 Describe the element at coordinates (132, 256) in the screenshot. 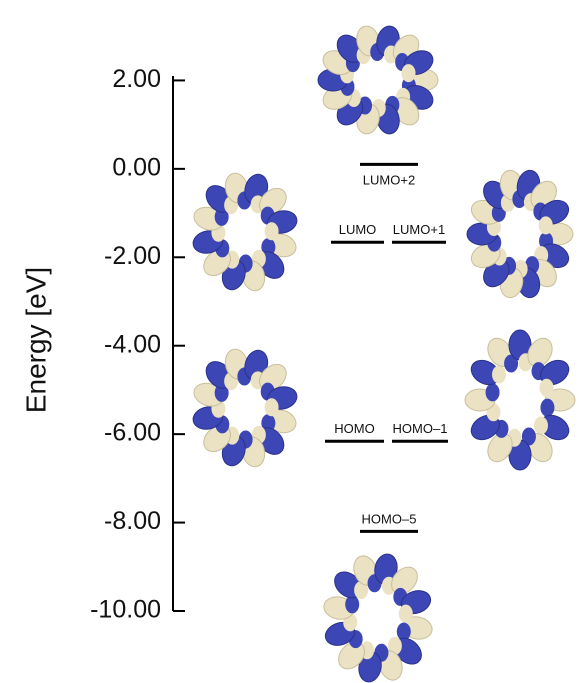

I see `y-tick-label: -2.00` at that location.